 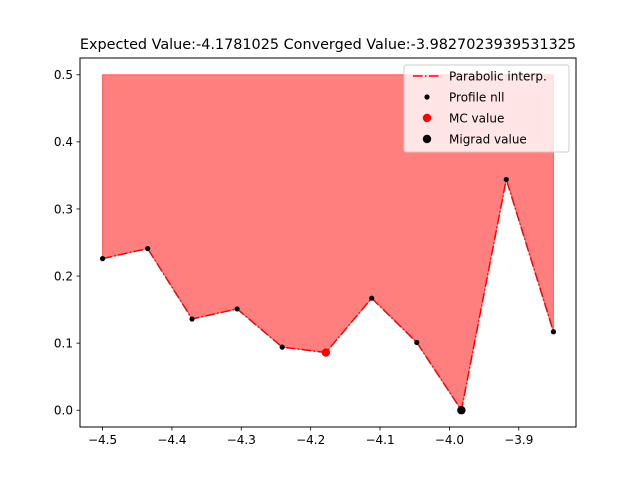 What do you see at coordinates (102, 440) in the screenshot?
I see `x-tick-label: −4.5` at bounding box center [102, 440].